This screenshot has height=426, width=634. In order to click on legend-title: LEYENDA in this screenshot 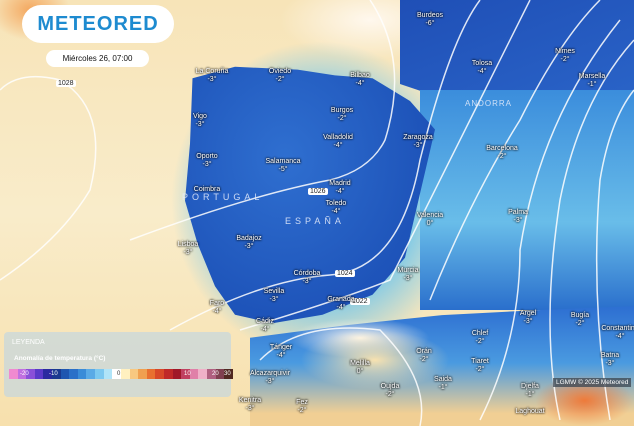, I will do `click(28, 342)`.